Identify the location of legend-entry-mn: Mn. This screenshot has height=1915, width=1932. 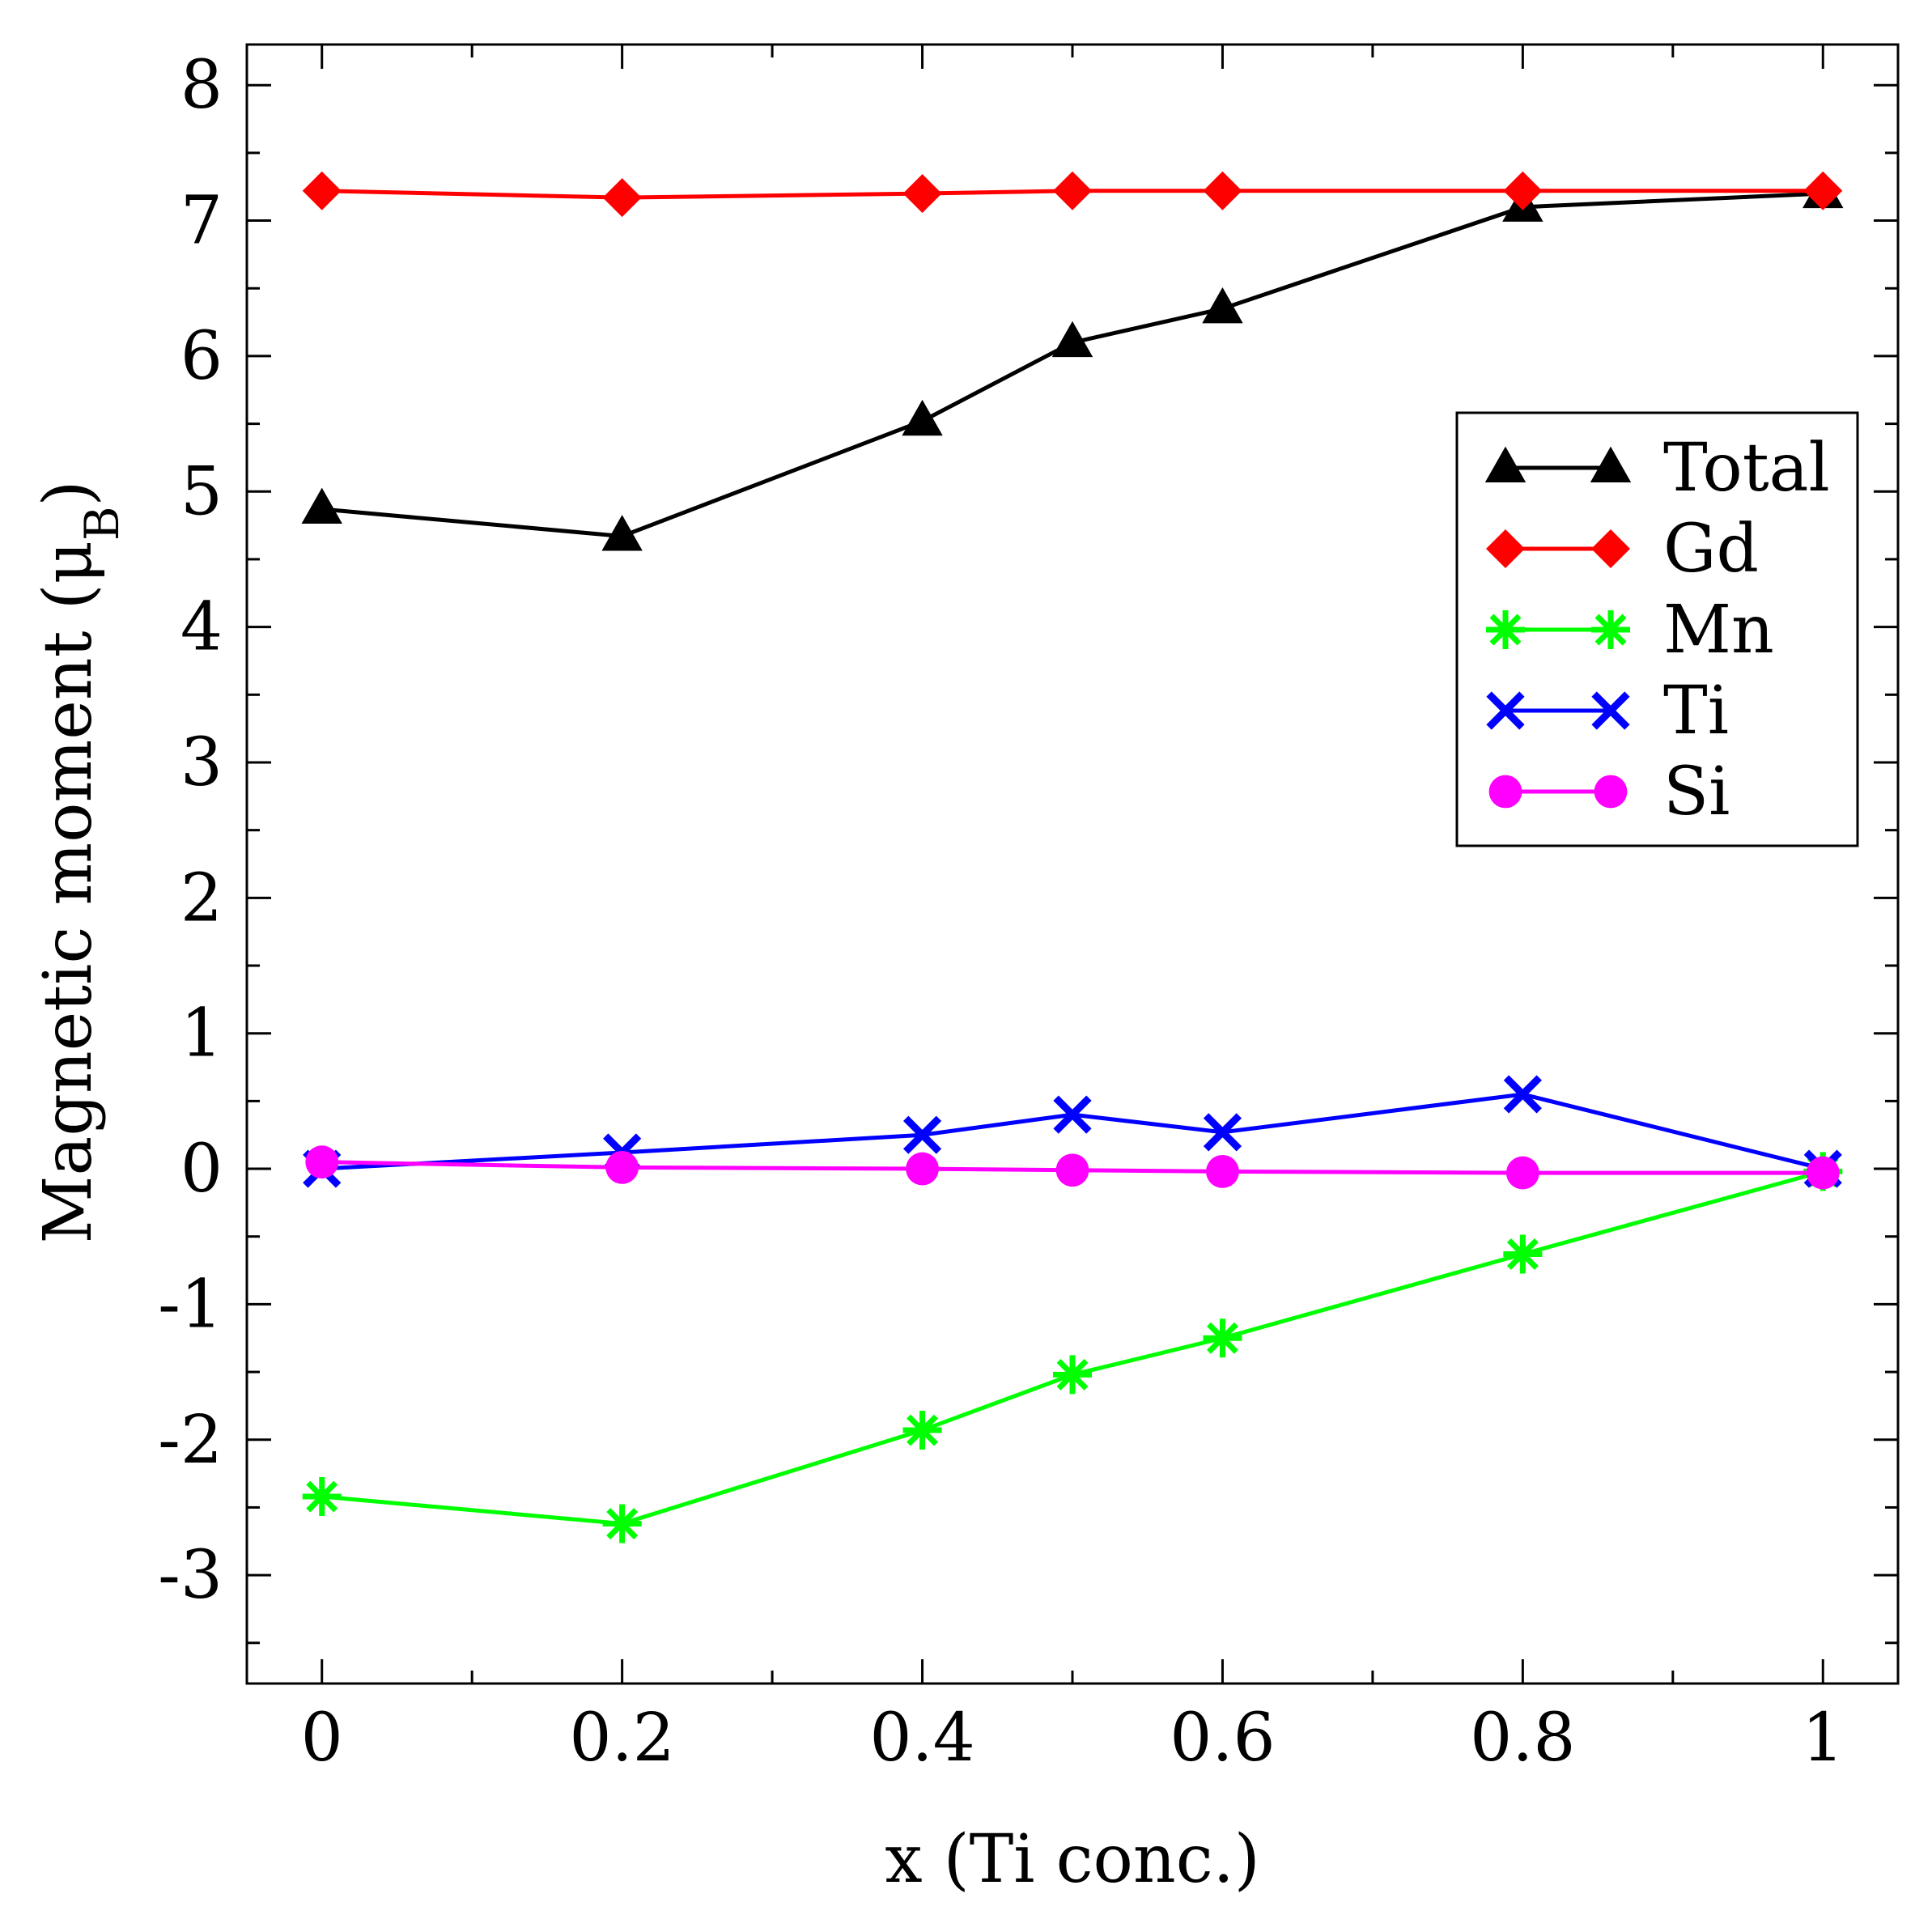
(1630, 631).